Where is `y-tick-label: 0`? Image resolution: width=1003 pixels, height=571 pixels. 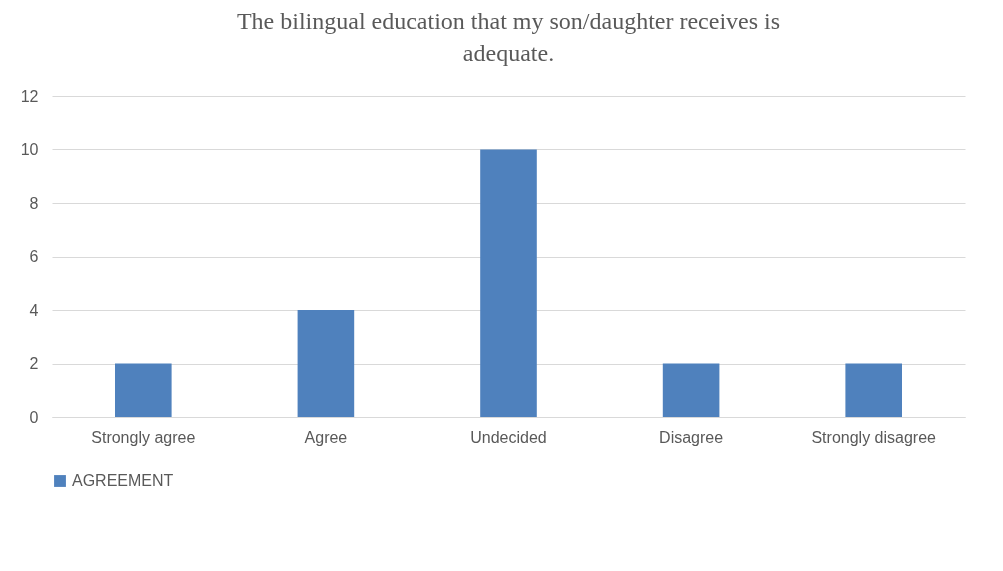
y-tick-label: 0 is located at coordinates (34, 417).